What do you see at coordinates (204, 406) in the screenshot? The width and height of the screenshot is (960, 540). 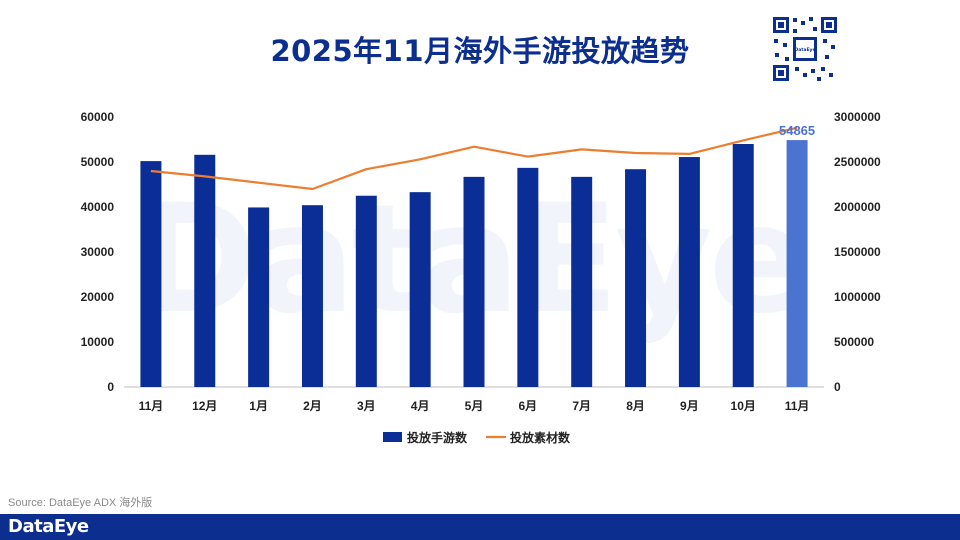 I see `x-tick-label: 12月` at bounding box center [204, 406].